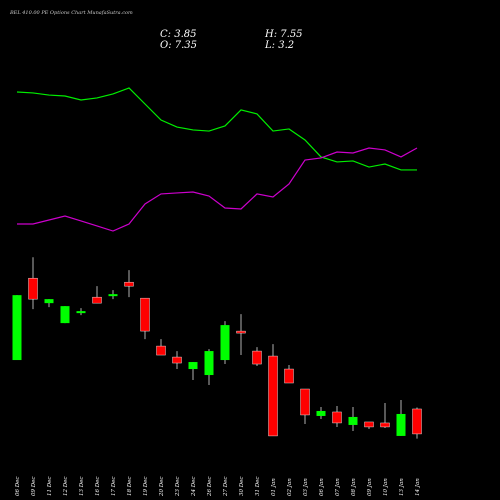  What do you see at coordinates (98, 487) in the screenshot?
I see `x-tick-label: 16 Dec` at bounding box center [98, 487].